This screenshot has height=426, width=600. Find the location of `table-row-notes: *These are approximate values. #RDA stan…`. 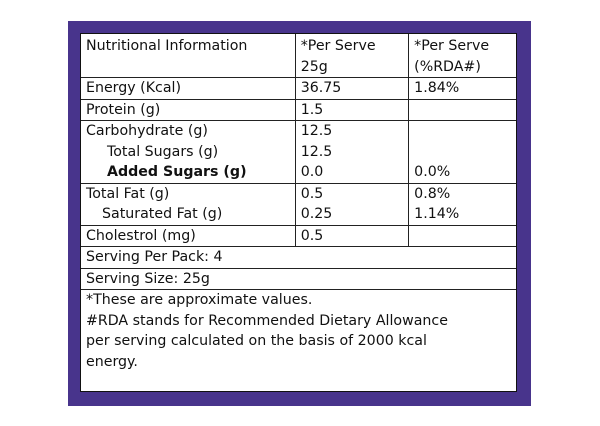

table-row-notes: *These are approximate values. #RDA stan… is located at coordinates (298, 330).